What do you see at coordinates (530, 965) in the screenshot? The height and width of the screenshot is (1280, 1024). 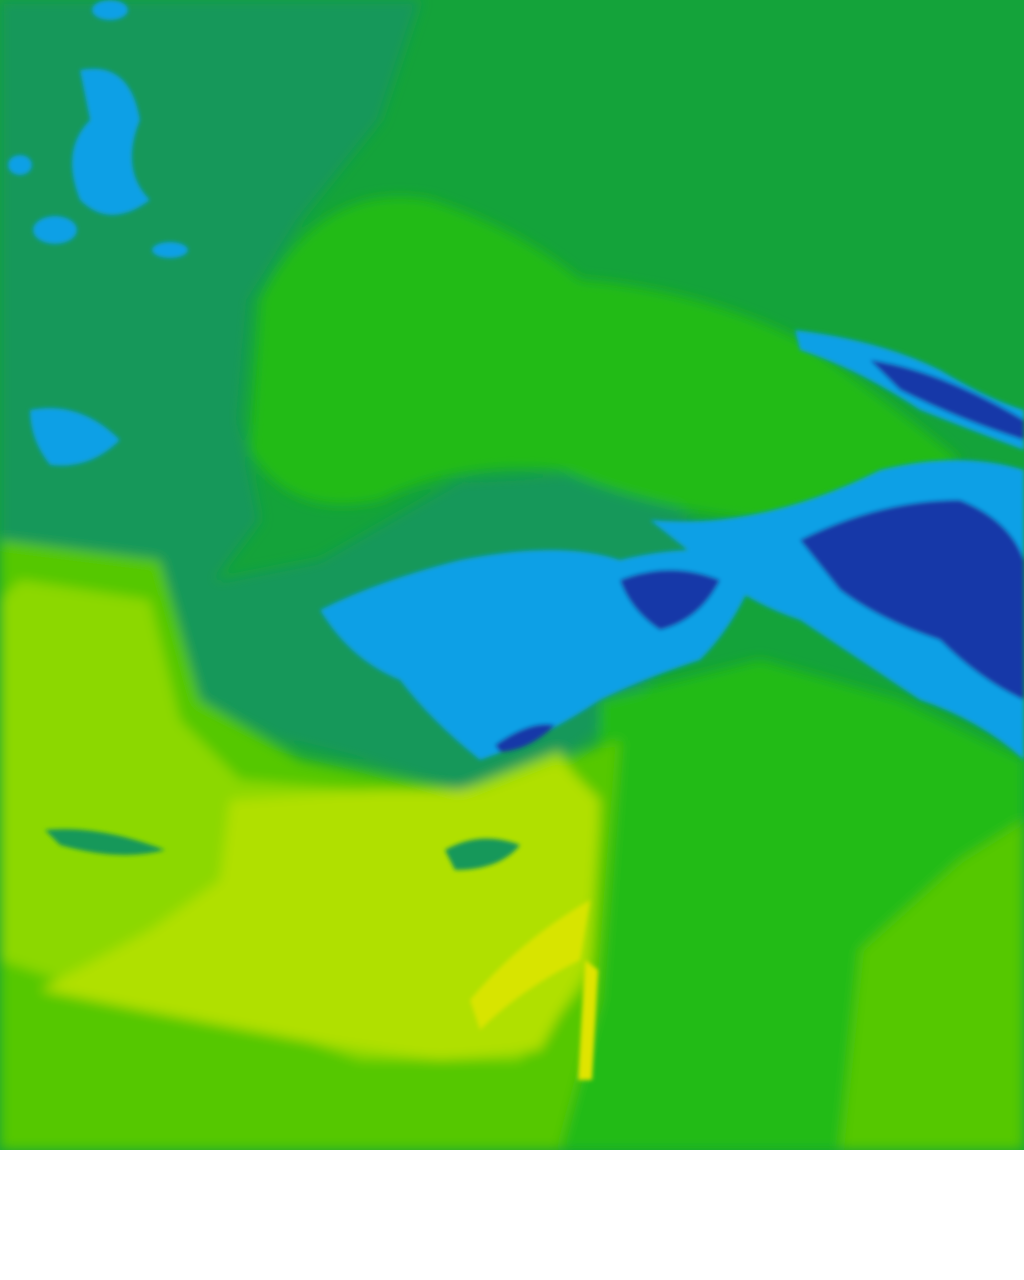 I see `region-yellow-streak` at bounding box center [530, 965].